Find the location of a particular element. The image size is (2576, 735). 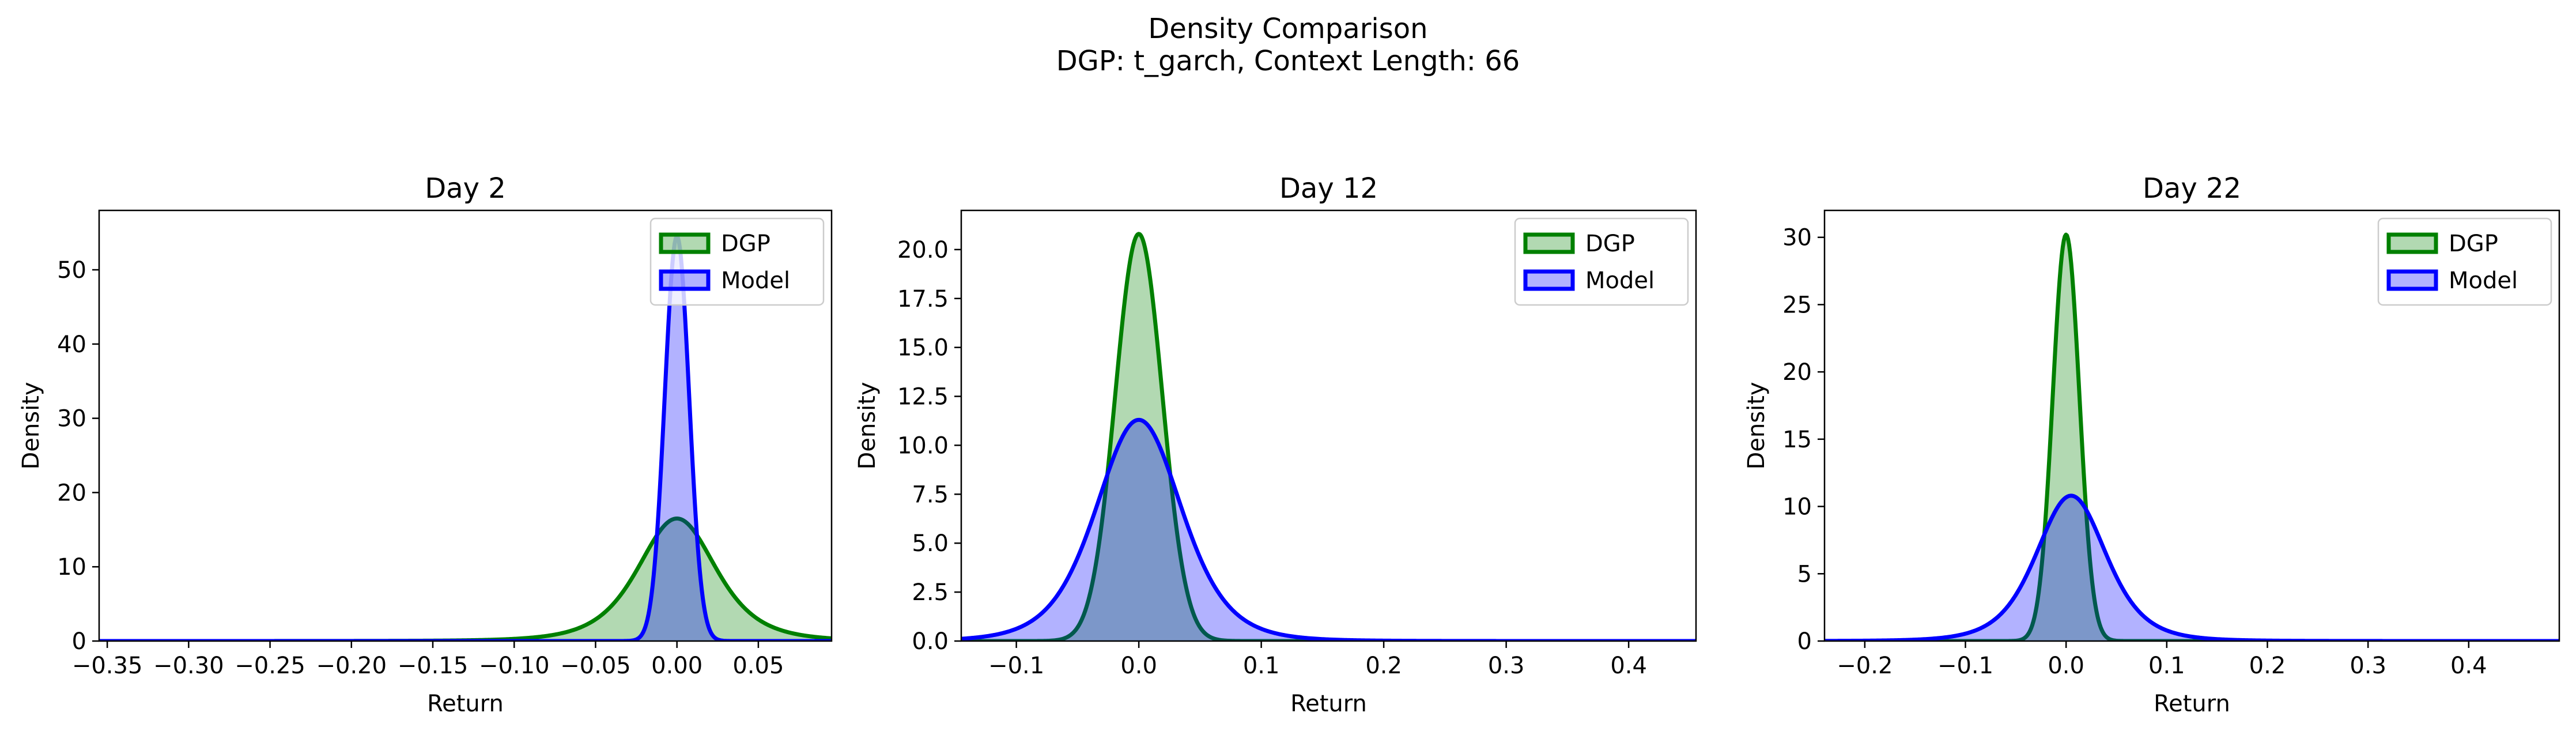

y-tick-label: 17.5 is located at coordinates (923, 299).